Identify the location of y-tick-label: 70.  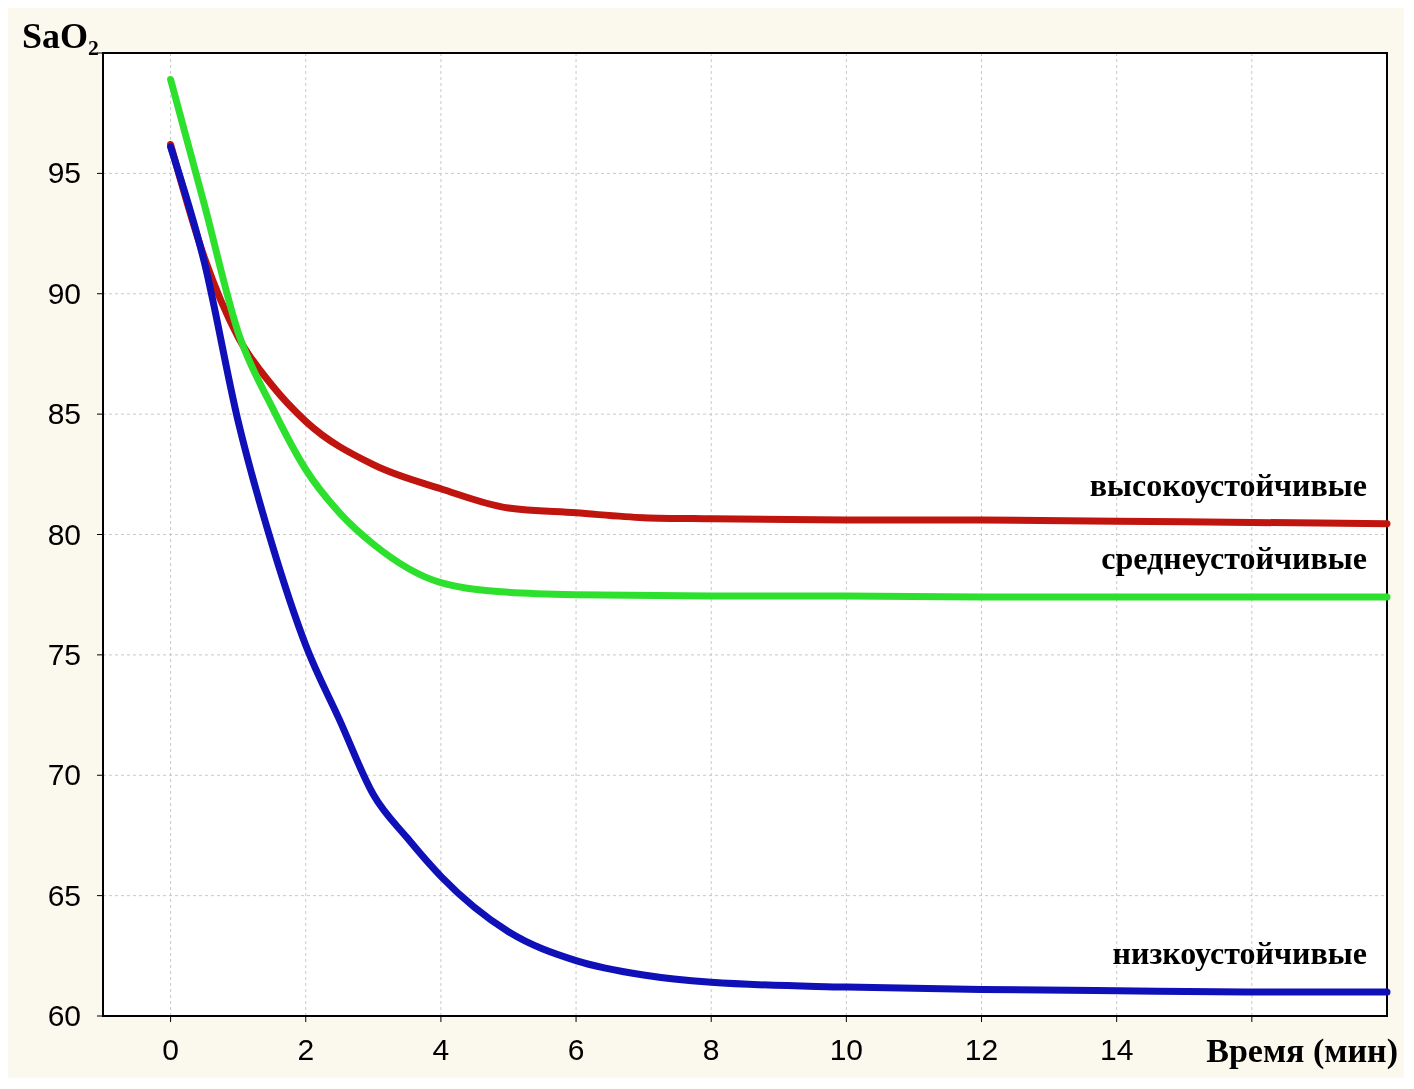
(64, 775).